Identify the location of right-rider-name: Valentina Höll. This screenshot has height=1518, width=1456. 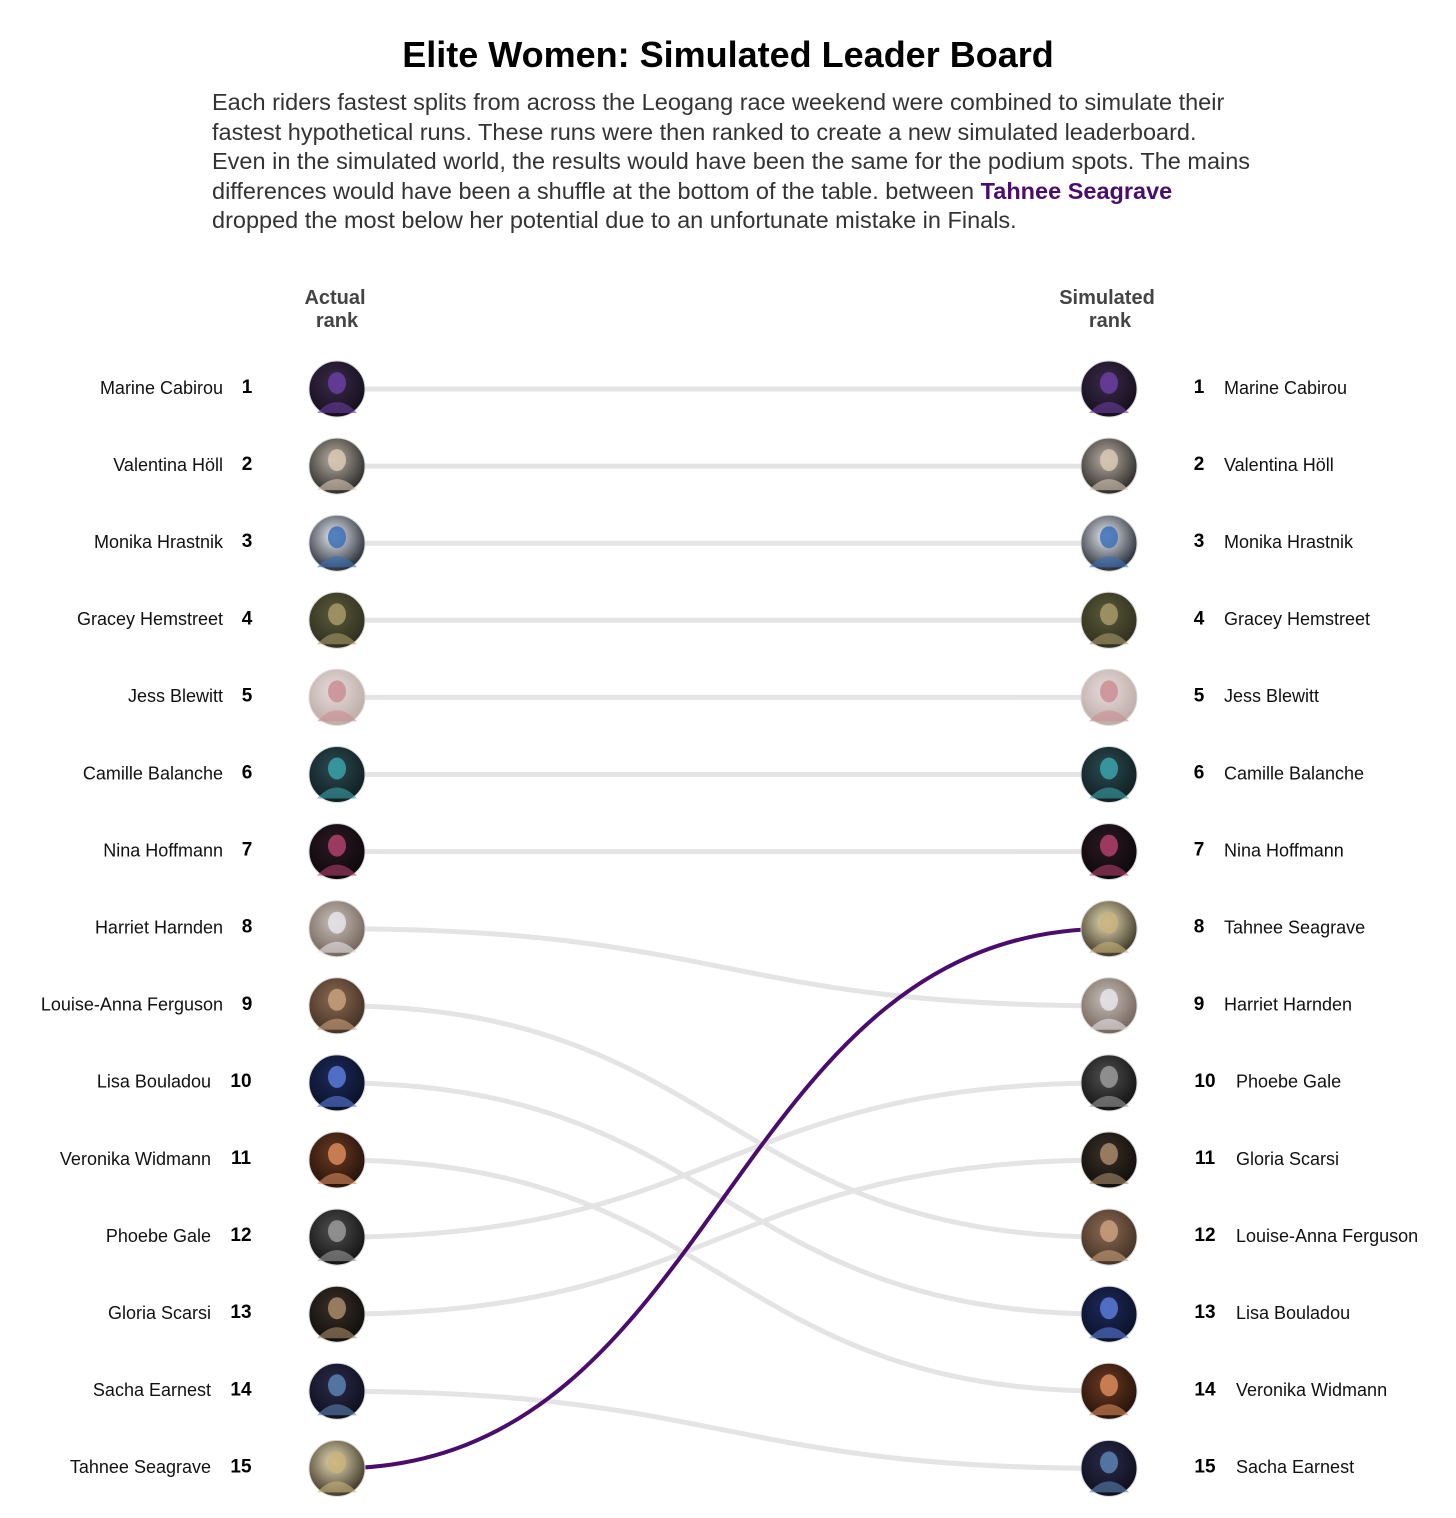
(1279, 465).